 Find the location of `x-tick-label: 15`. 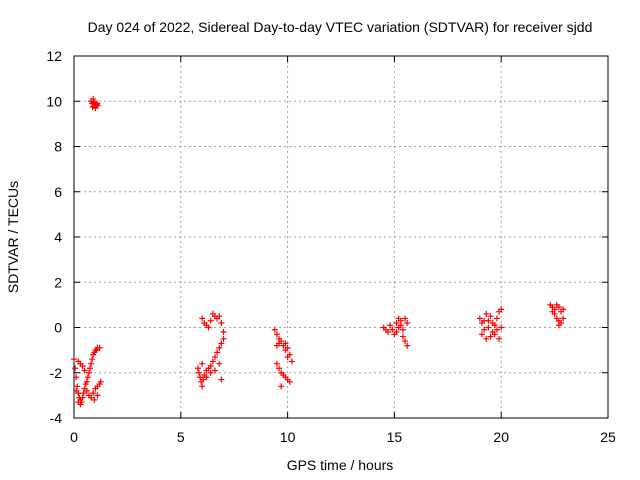

x-tick-label: 15 is located at coordinates (395, 437).